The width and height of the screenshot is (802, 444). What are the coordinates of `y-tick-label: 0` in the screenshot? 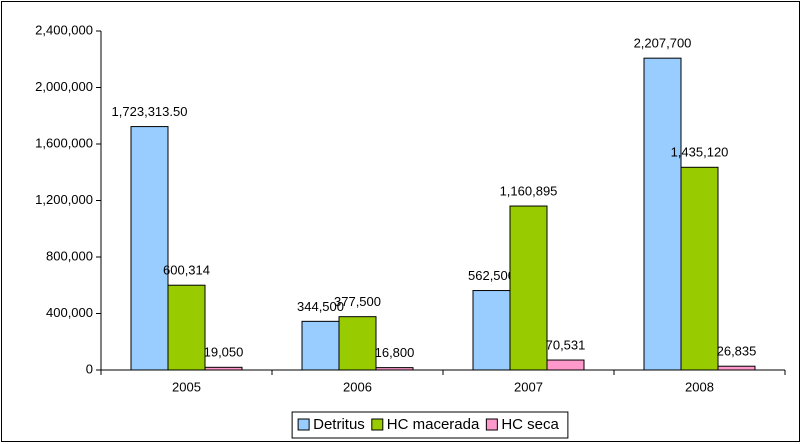 It's located at (89, 368).